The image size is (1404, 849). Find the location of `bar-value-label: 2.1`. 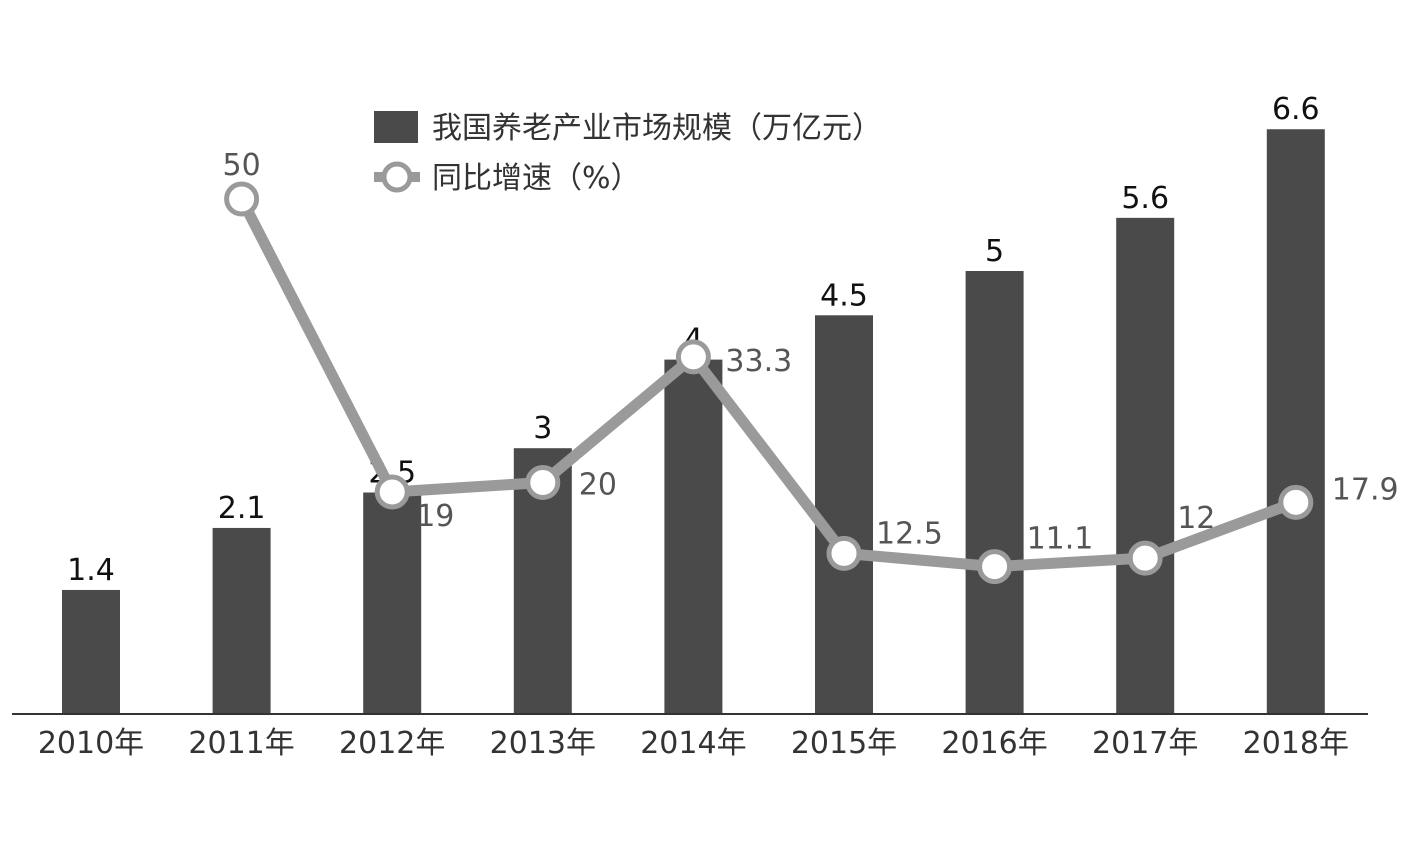

bar-value-label: 2.1 is located at coordinates (242, 508).